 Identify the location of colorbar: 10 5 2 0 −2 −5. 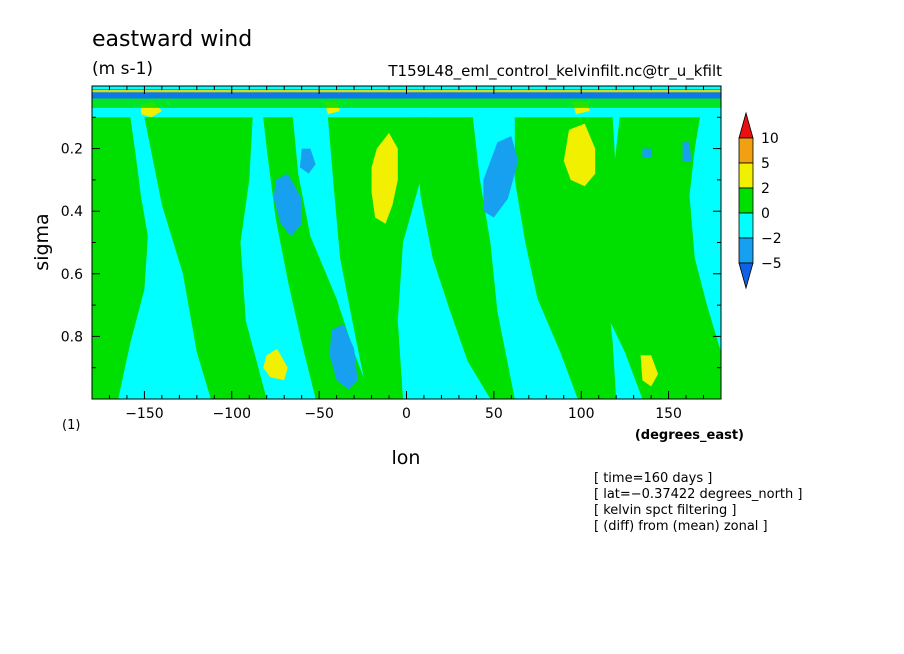
(760, 200).